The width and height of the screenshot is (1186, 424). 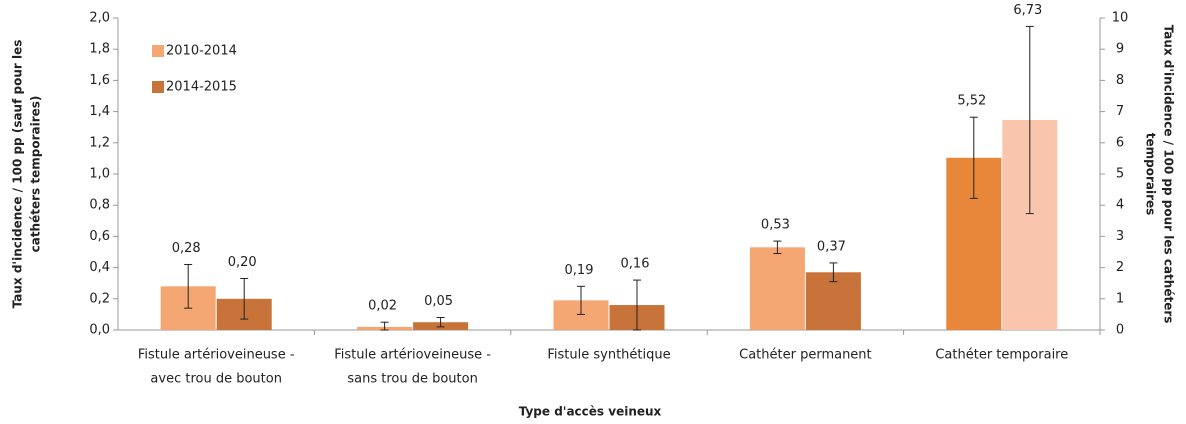 What do you see at coordinates (1001, 355) in the screenshot?
I see `x-tick-label: Cathéter temporaire` at bounding box center [1001, 355].